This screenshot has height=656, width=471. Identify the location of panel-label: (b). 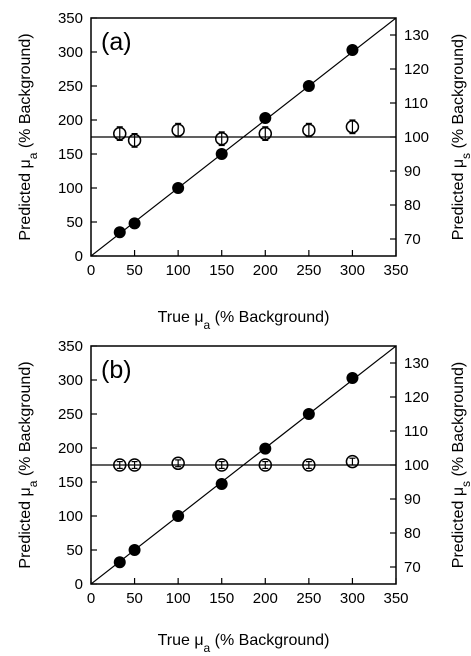
(116, 370).